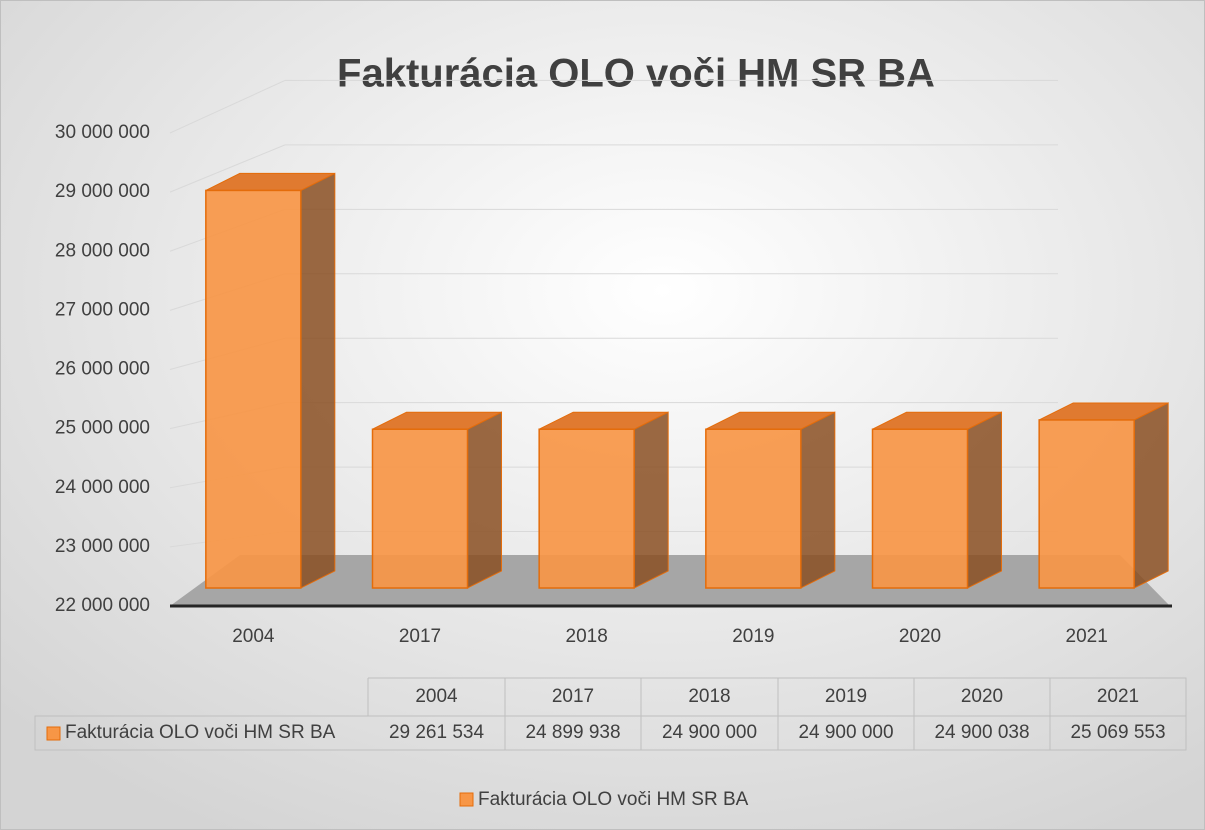 This screenshot has height=830, width=1205. Describe the element at coordinates (253, 636) in the screenshot. I see `x-tick-label: 2004` at that location.